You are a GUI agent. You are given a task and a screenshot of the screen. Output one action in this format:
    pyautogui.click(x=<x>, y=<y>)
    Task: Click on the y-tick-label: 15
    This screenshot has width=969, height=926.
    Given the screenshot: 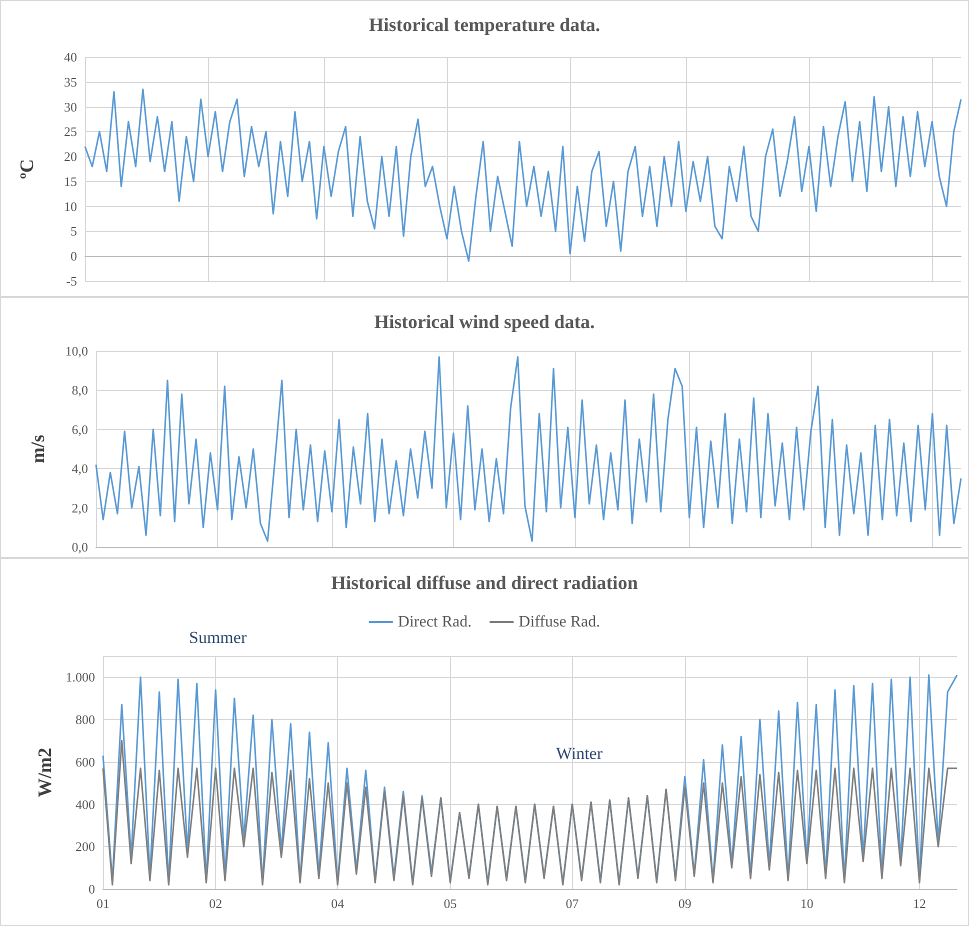 What is the action you would take?
    pyautogui.click(x=70, y=181)
    